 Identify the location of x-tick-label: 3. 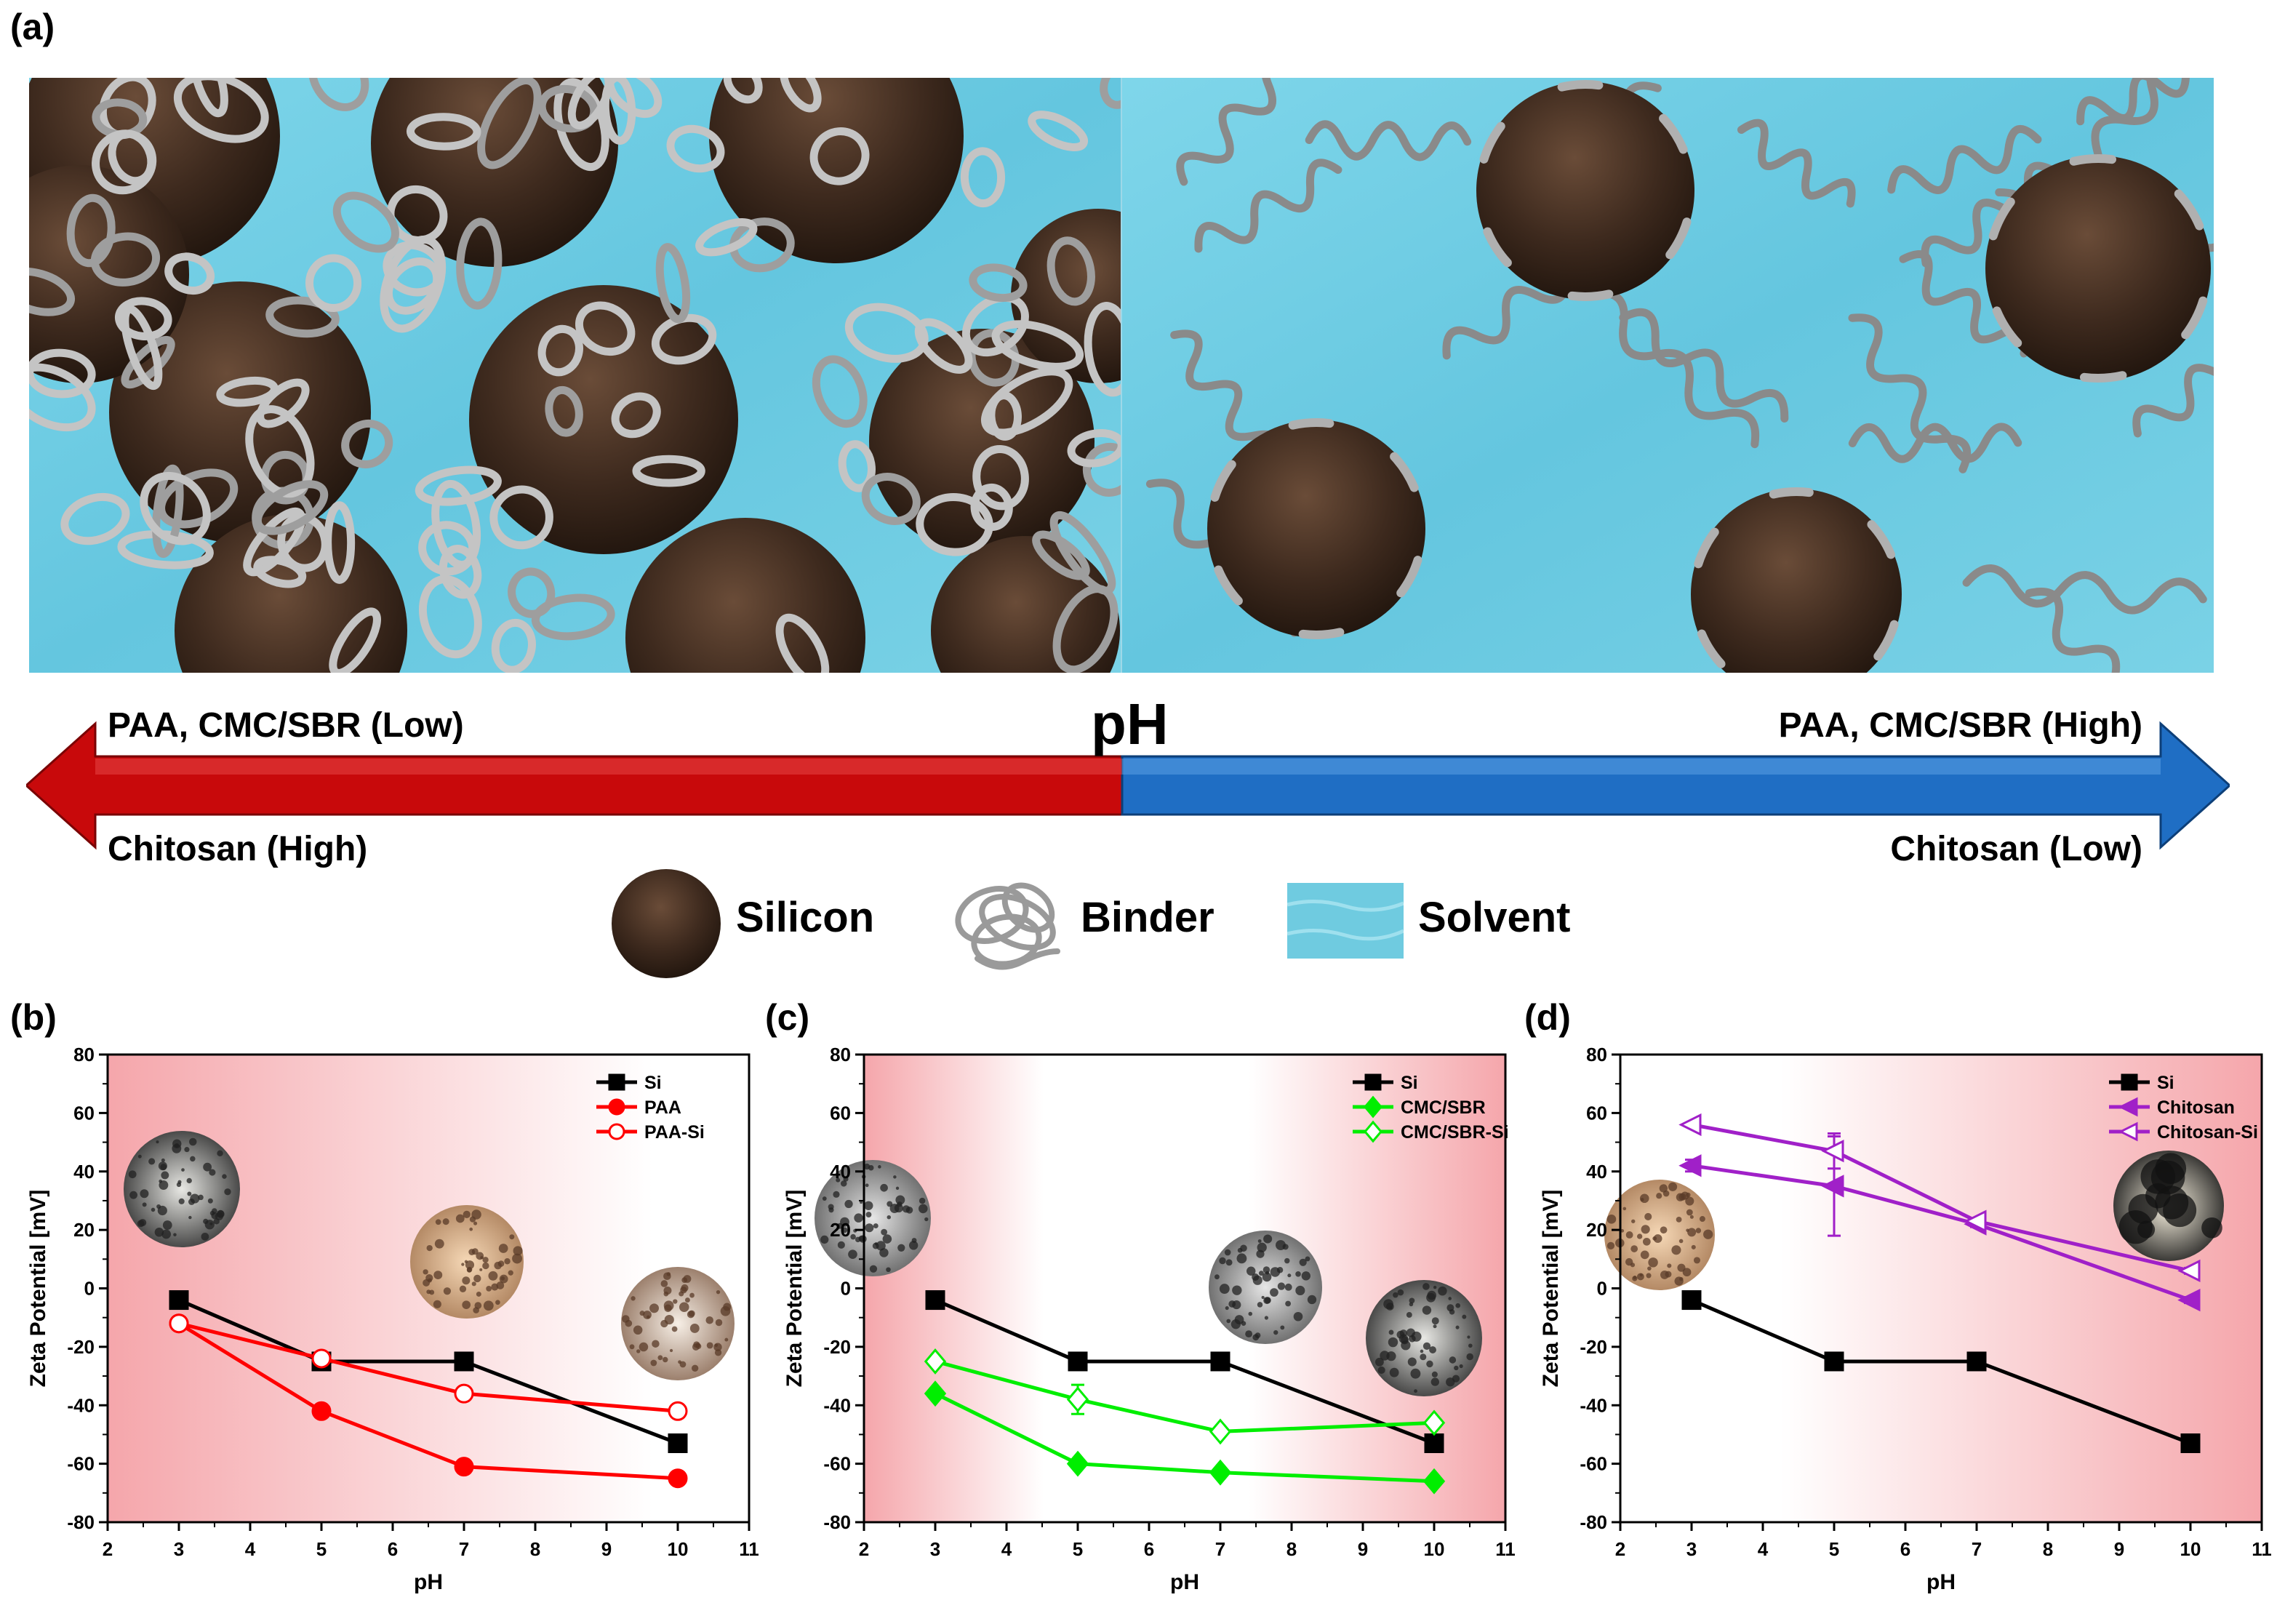
(1691, 1549).